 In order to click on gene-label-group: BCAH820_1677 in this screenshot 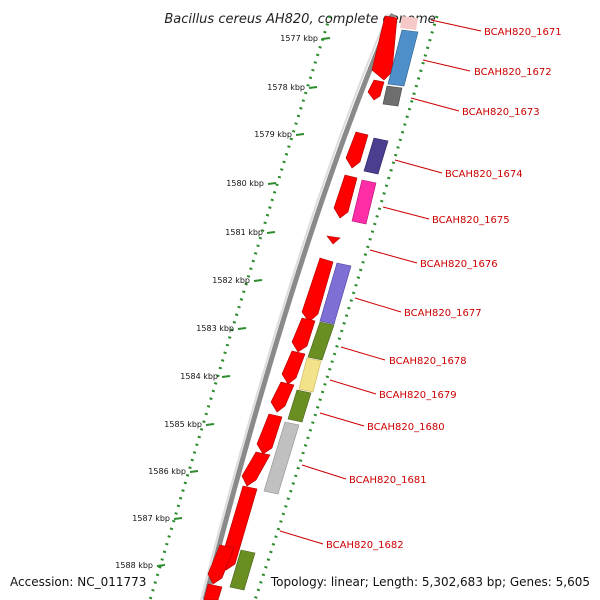, I will do `click(418, 308)`.